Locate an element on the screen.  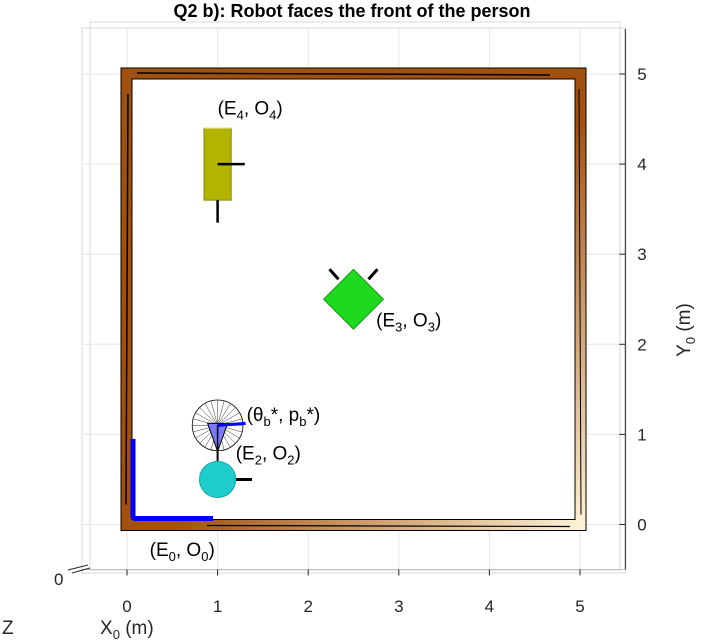
x-tick-label: 4 is located at coordinates (489, 606).